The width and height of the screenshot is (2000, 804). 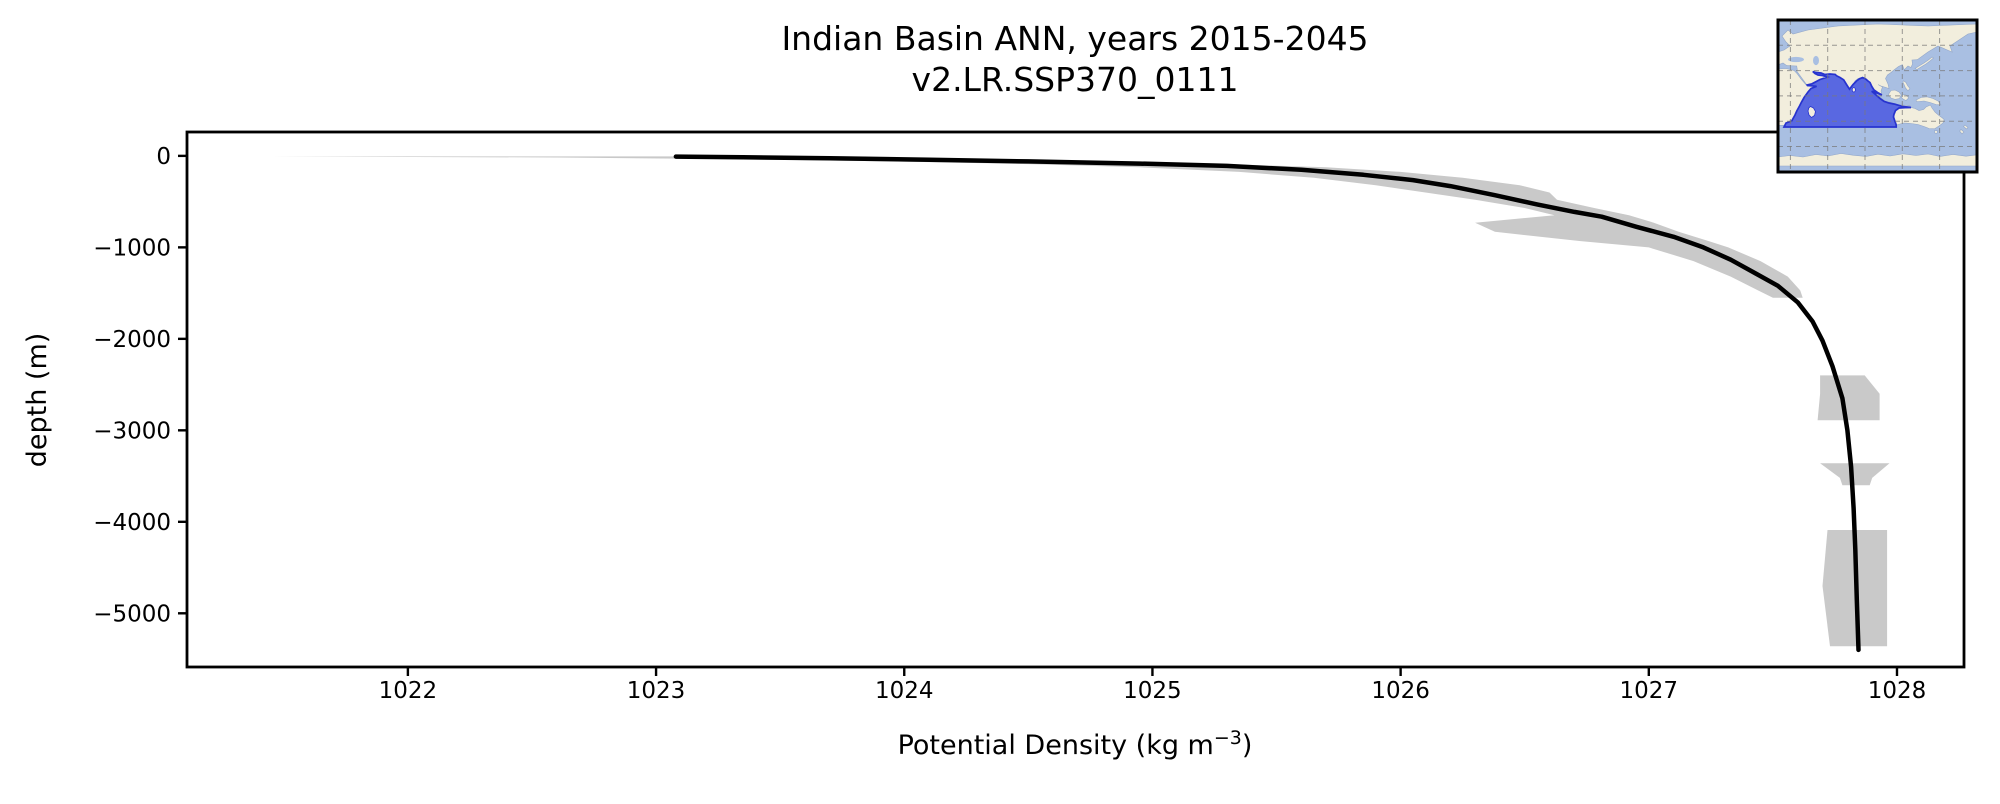 I want to click on chart-subtitle: v2.LR.SSP370_0111, so click(x=1075, y=79).